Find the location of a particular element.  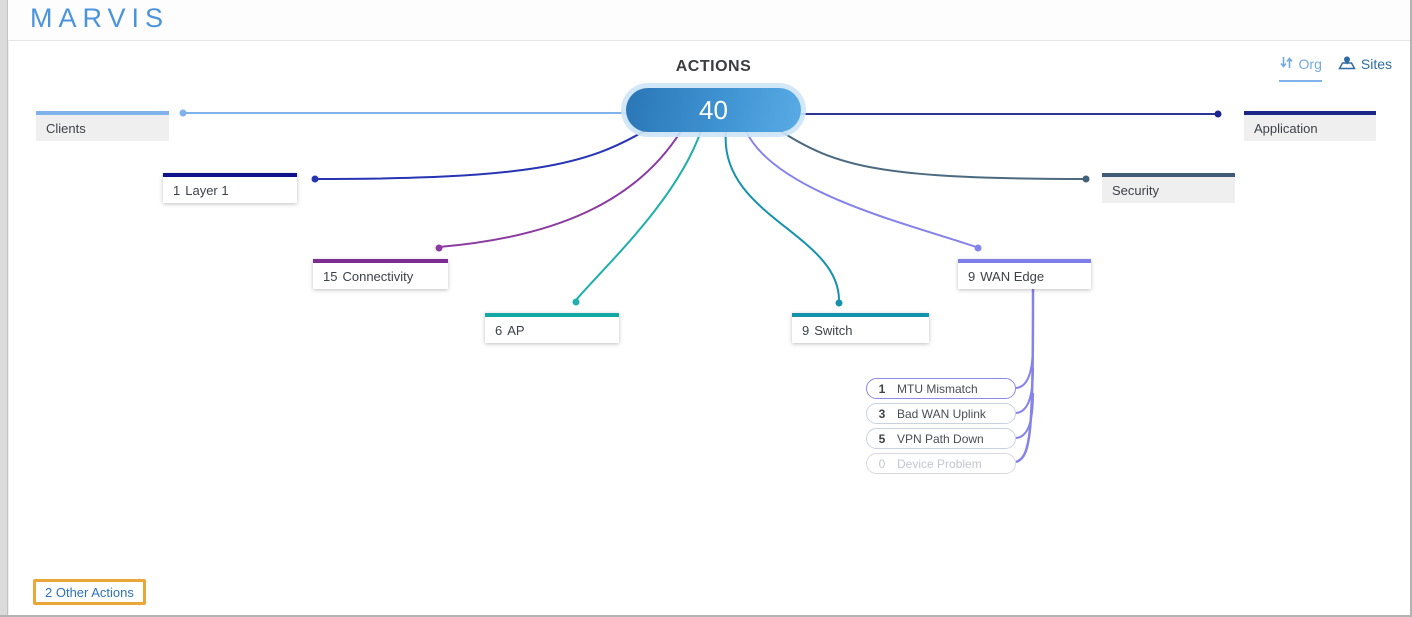

category-switch: 9 Switch is located at coordinates (860, 328).